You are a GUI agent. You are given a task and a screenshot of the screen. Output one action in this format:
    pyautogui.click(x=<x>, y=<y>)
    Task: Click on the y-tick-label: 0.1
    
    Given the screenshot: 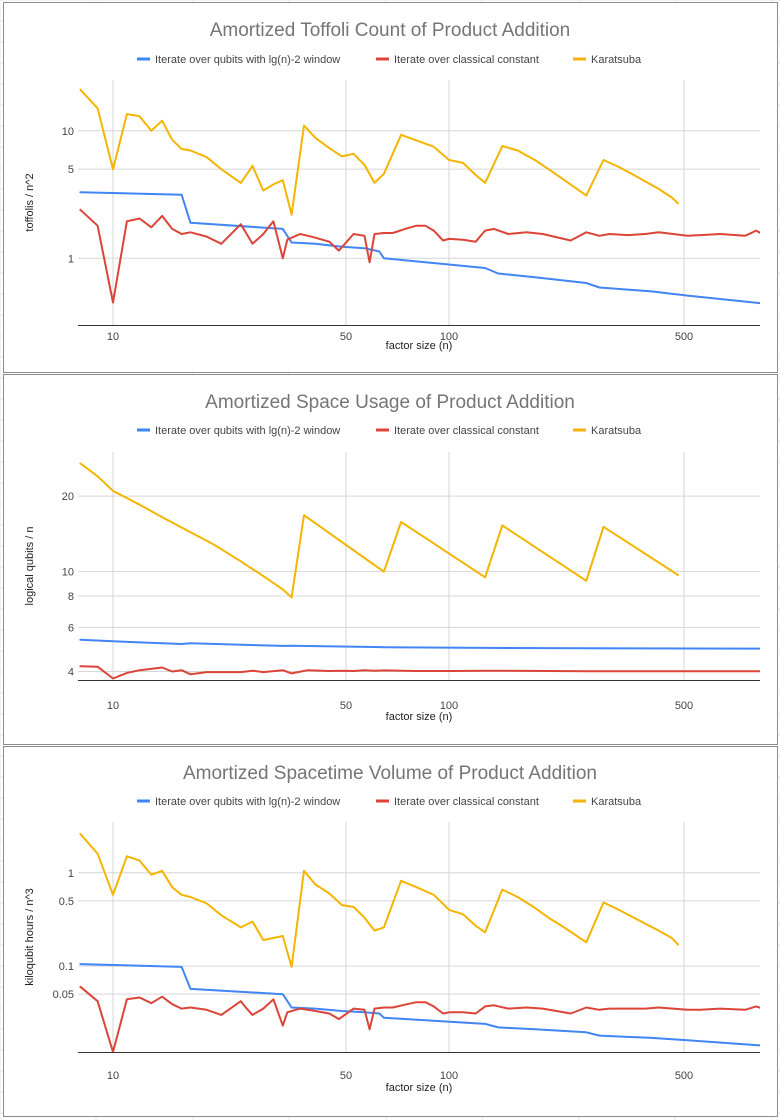 What is the action you would take?
    pyautogui.click(x=66, y=967)
    